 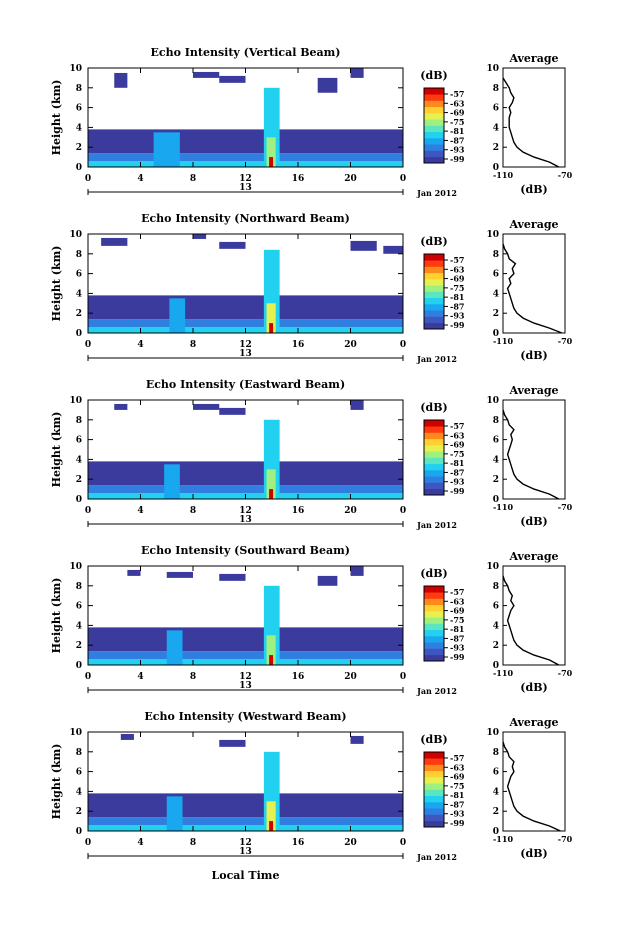 What do you see at coordinates (457, 260) in the screenshot?
I see `colorbar-tick-label: -57` at bounding box center [457, 260].